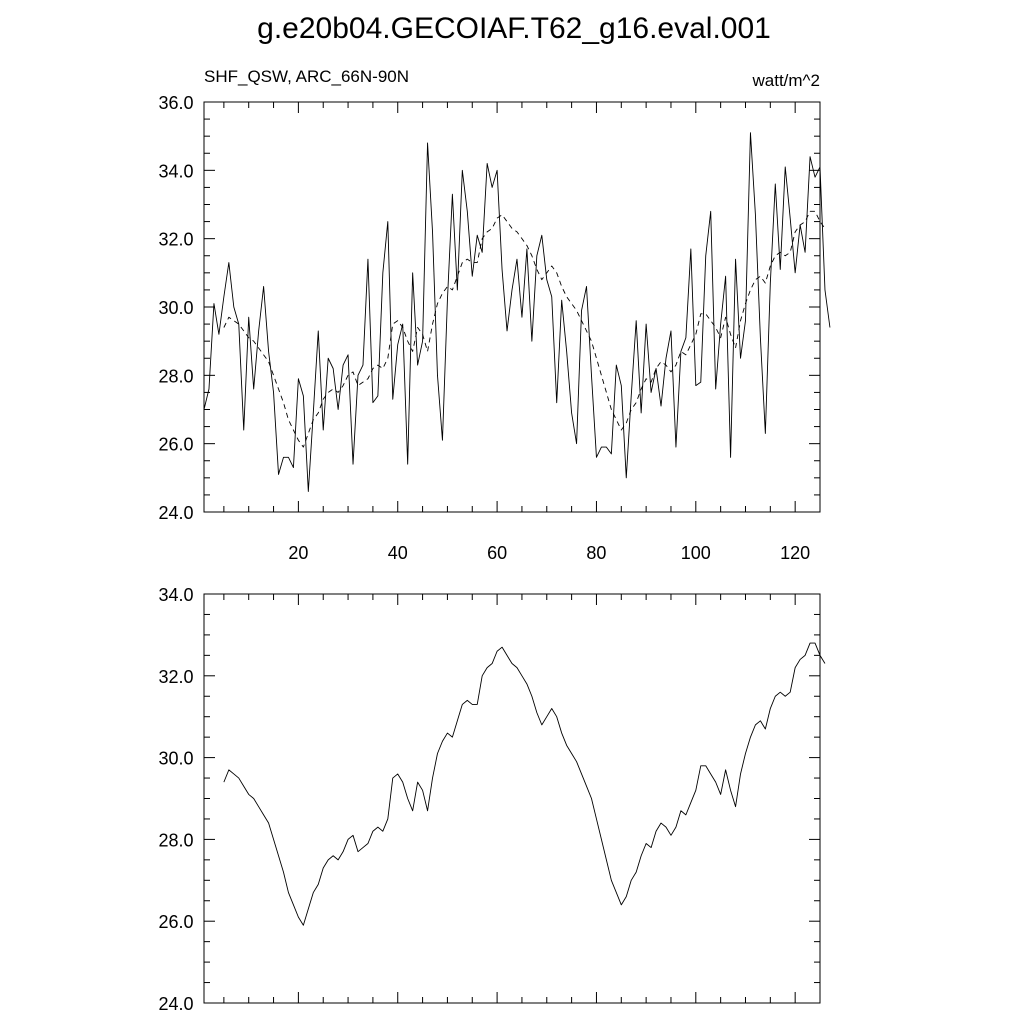 The width and height of the screenshot is (1024, 1024). I want to click on subtitle-right: watt/m^2, so click(786, 80).